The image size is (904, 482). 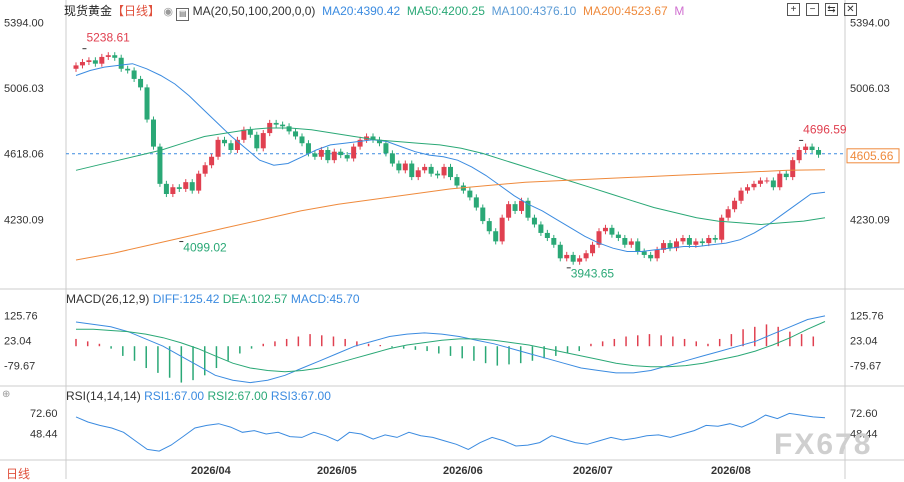 I want to click on macd-y-tick-left: -79.67, so click(x=19, y=367).